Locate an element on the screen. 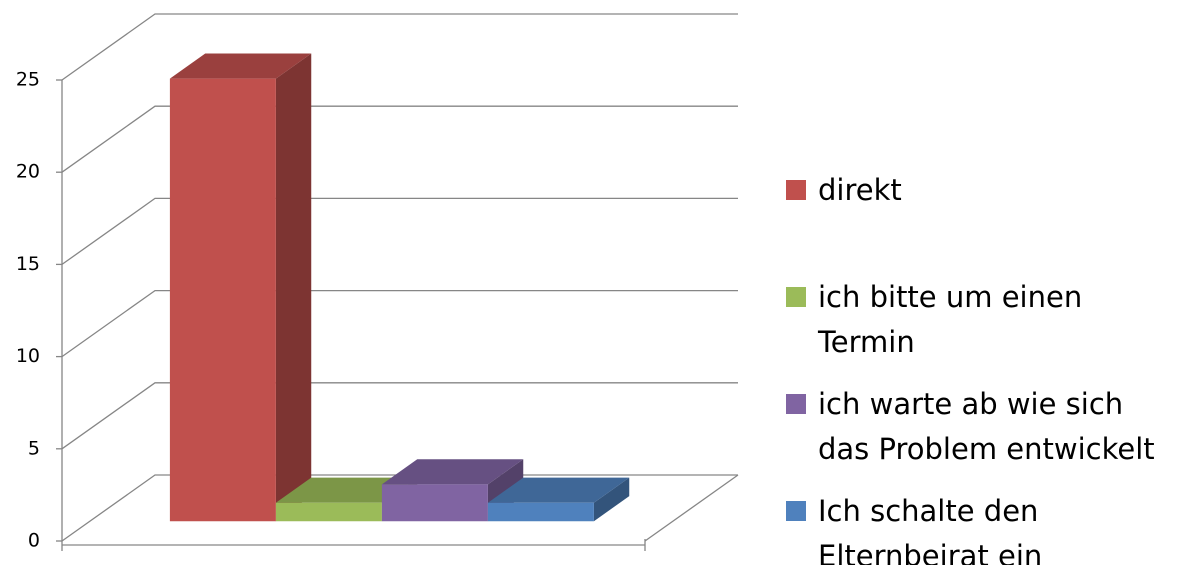  legend-label: direkt is located at coordinates (860, 190).